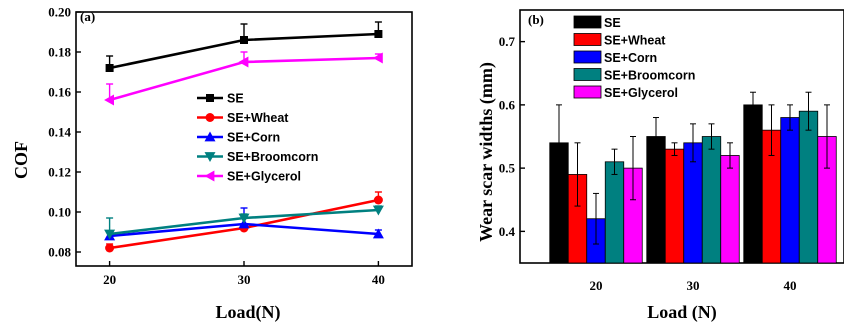 The image size is (844, 328). Describe the element at coordinates (536, 19) in the screenshot. I see `panel-b-label: (b)` at that location.